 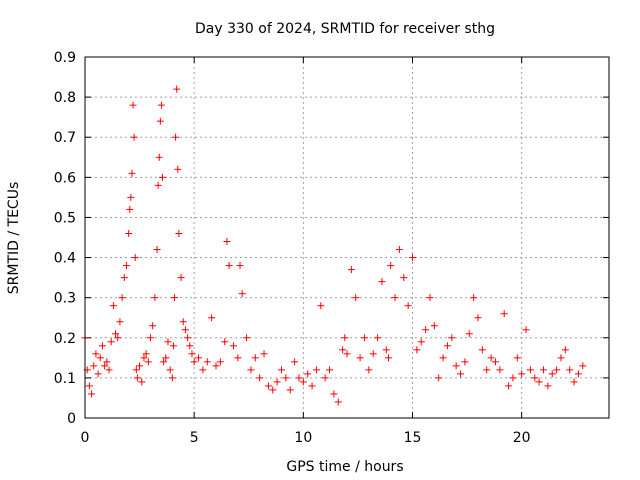 I want to click on x-axis-label: GPS time / hours, so click(x=344, y=467).